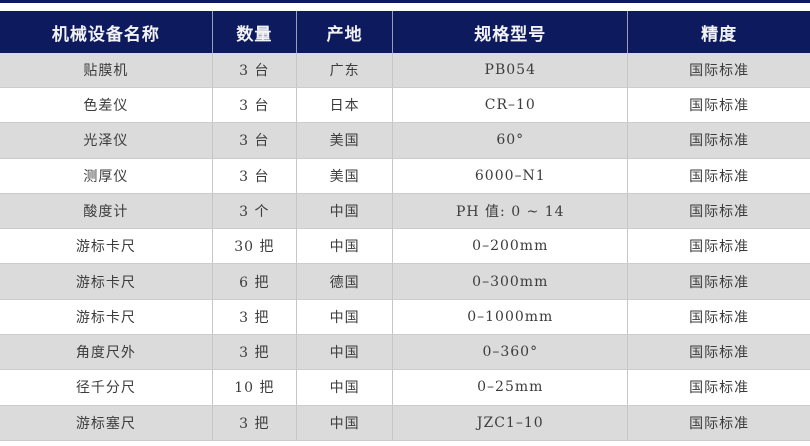 This screenshot has width=810, height=446. I want to click on table-row: 游标塞尺 3 把中国 JZC1–10 国际标准, so click(405, 423).